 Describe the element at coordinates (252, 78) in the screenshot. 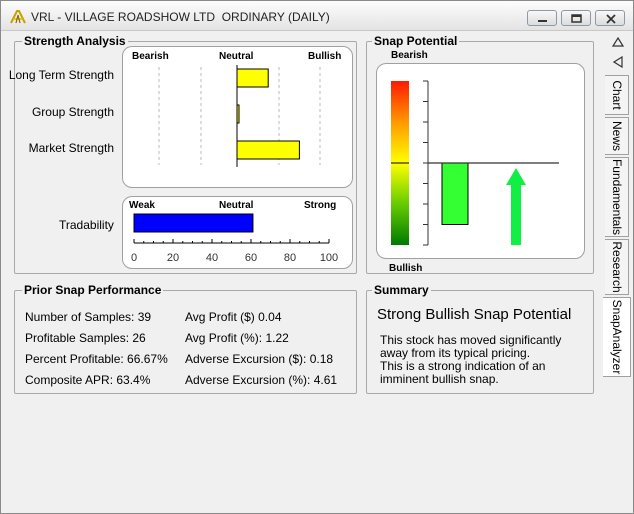

I see `long-term-strength-bar` at that location.